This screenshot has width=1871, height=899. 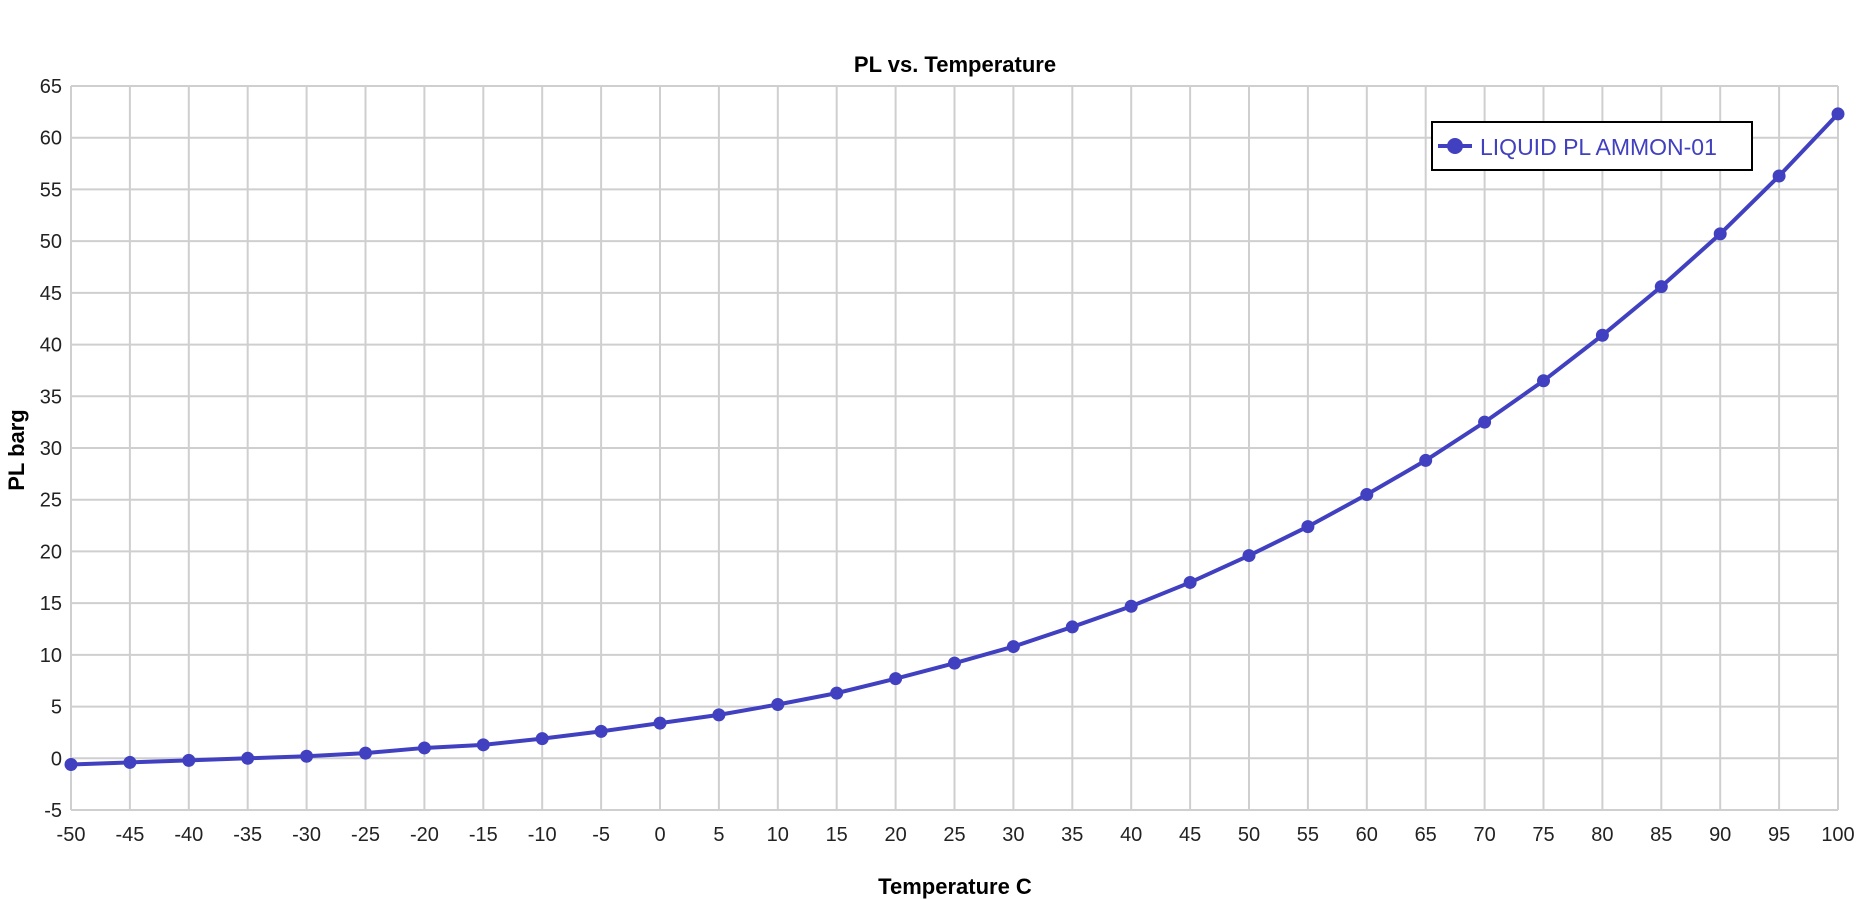 What do you see at coordinates (51, 604) in the screenshot?
I see `y-tick-label: 15` at bounding box center [51, 604].